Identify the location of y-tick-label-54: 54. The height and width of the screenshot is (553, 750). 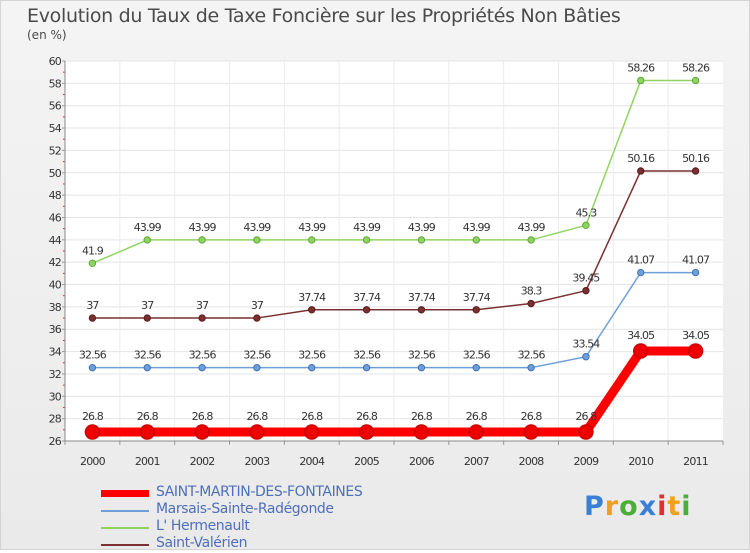
(55, 128).